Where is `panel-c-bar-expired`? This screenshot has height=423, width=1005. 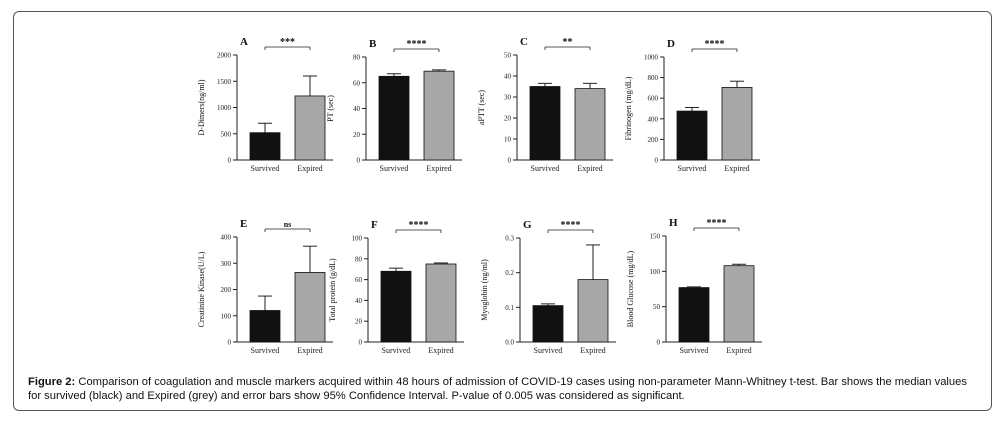
panel-c-bar-expired is located at coordinates (590, 124).